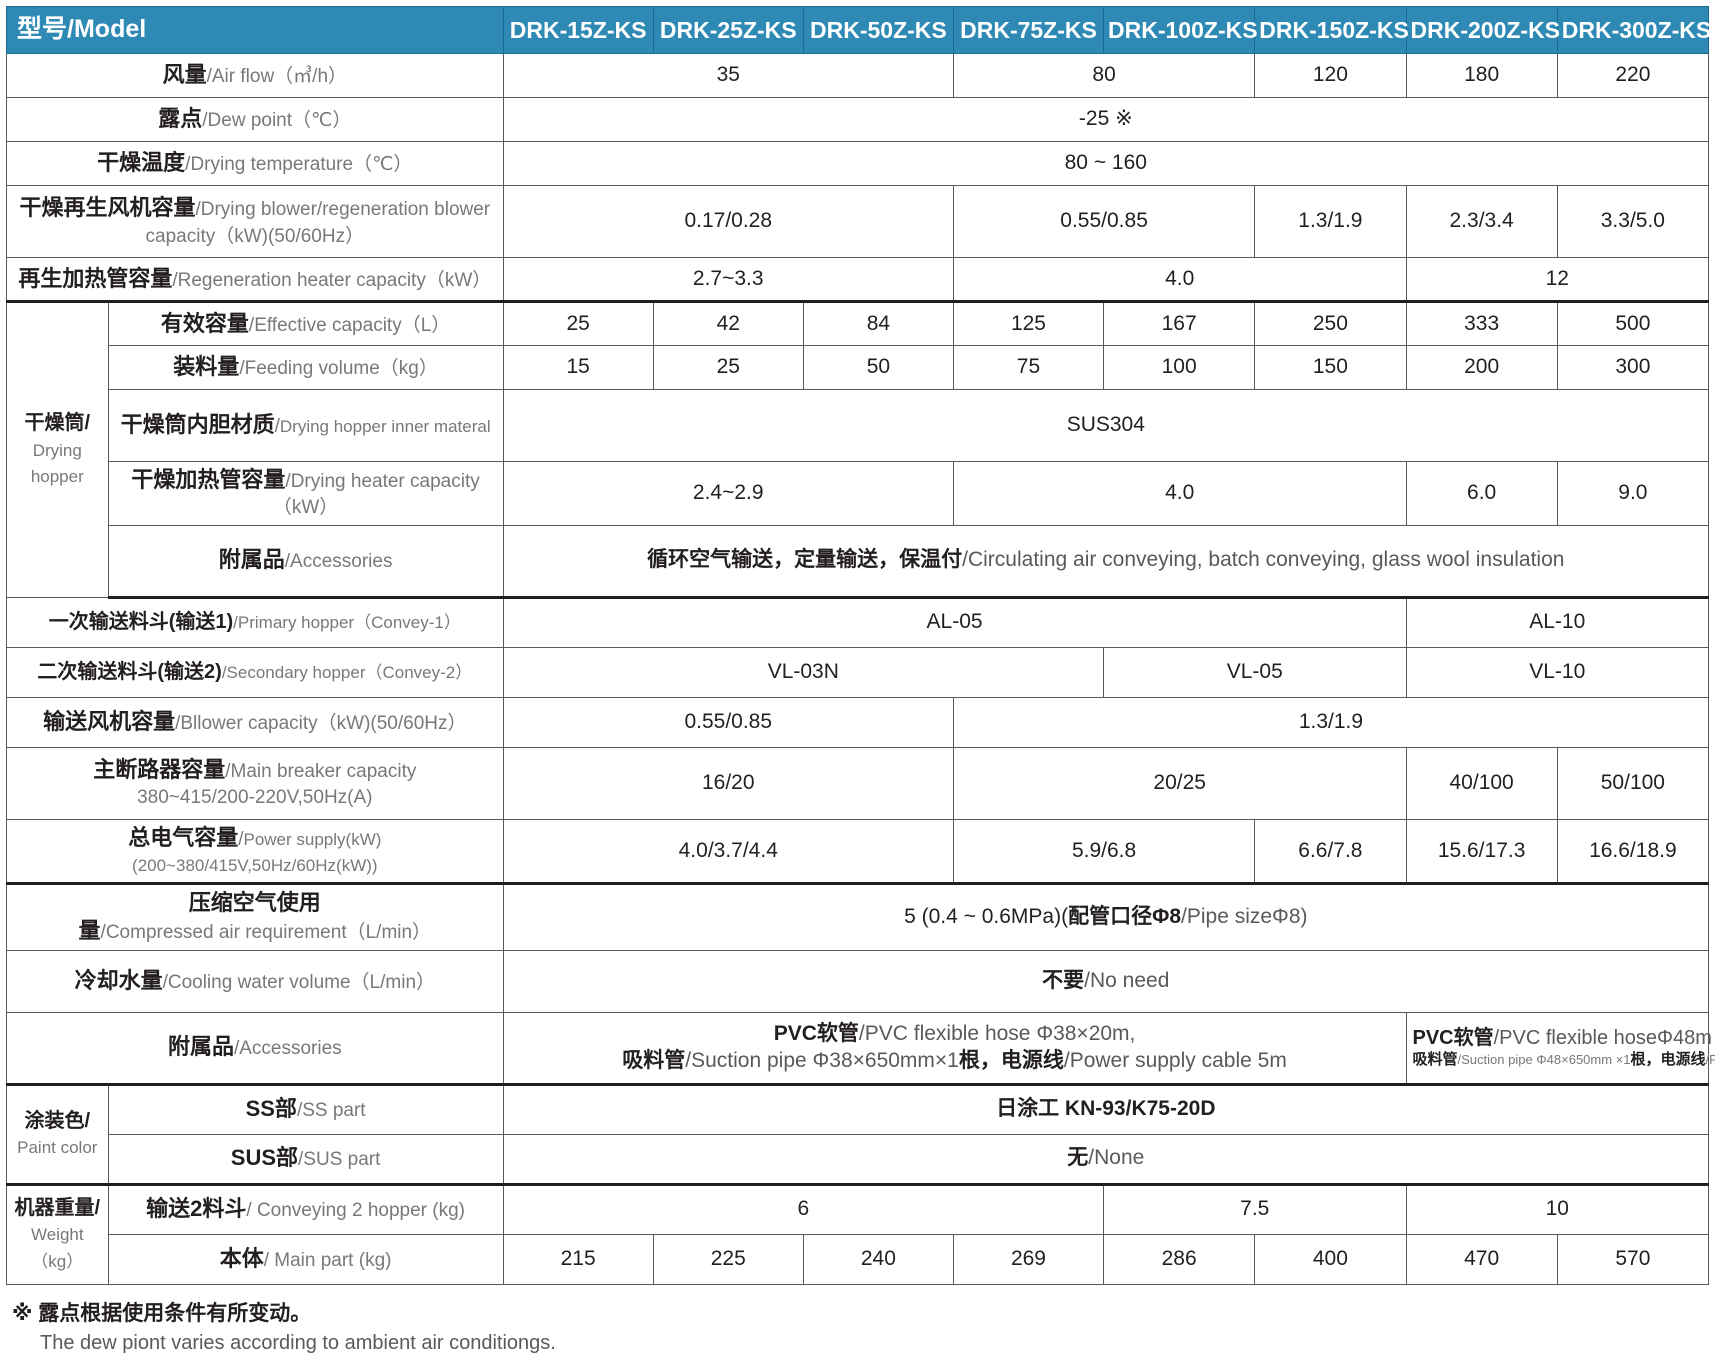 The height and width of the screenshot is (1358, 1715). Describe the element at coordinates (255, 279) in the screenshot. I see `label-regeneration-heater: 再生加热管容量/Regeneration heater capacity（kW）` at that location.